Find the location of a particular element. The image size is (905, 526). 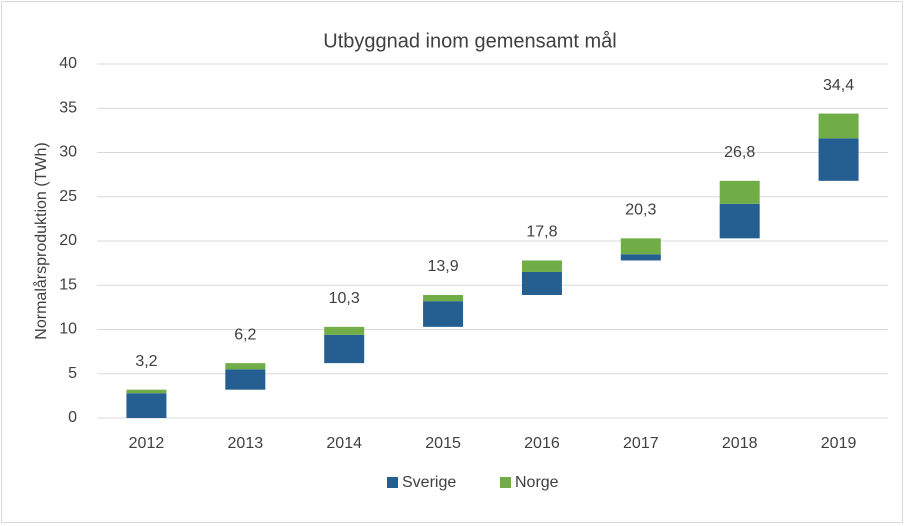

total-label: 20,3 is located at coordinates (640, 210).